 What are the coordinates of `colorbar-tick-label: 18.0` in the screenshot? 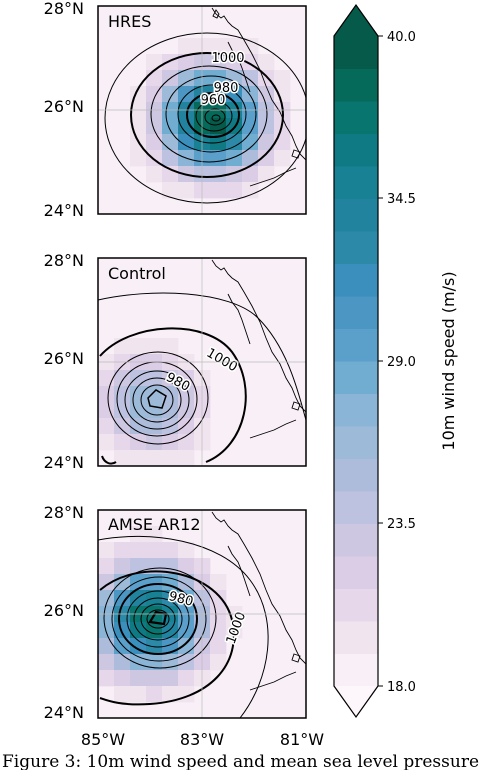 It's located at (401, 687).